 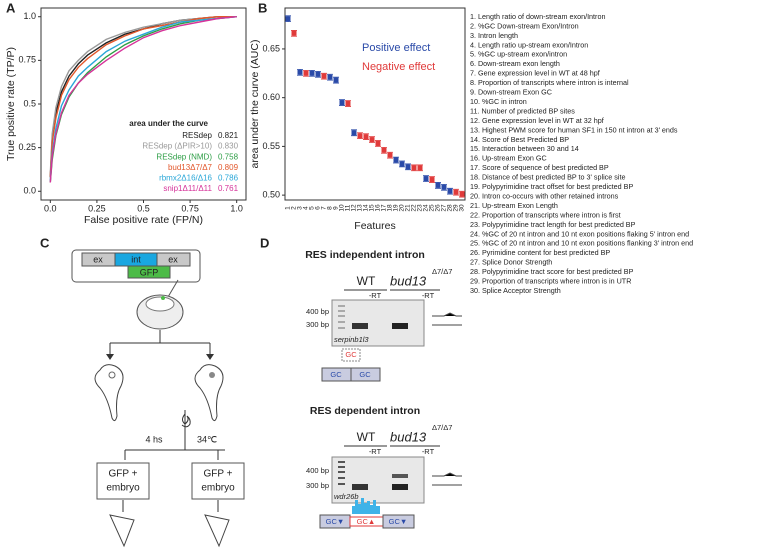 What do you see at coordinates (197, 135) in the screenshot?
I see `legend-label: RESdep` at bounding box center [197, 135].